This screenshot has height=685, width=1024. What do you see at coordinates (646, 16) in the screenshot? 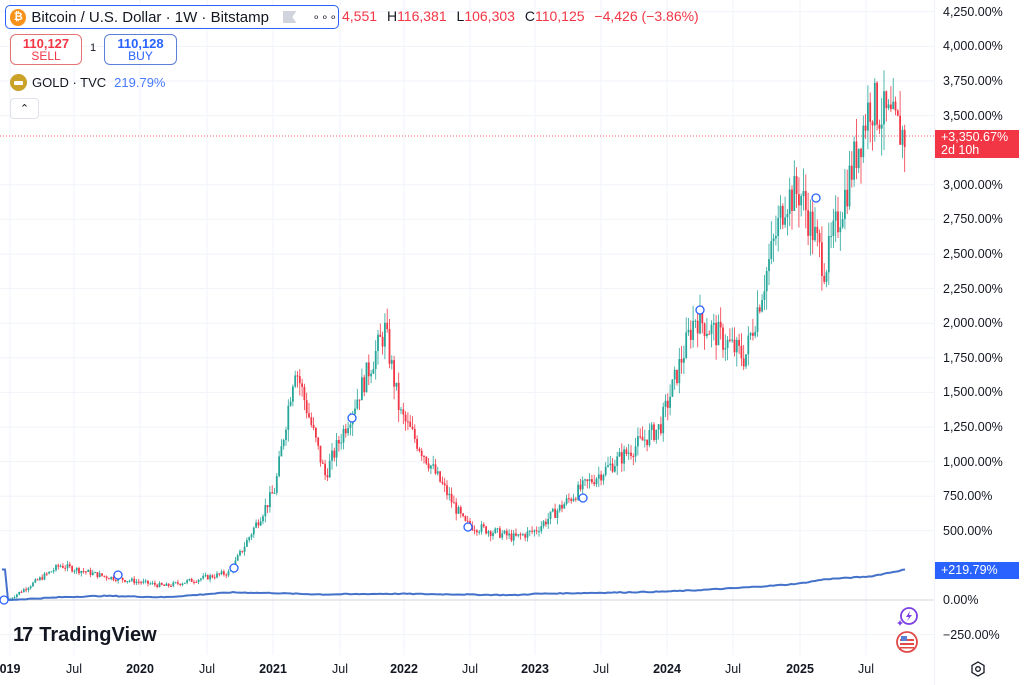
I see `change-value: −4,426 (−3.86%)` at bounding box center [646, 16].